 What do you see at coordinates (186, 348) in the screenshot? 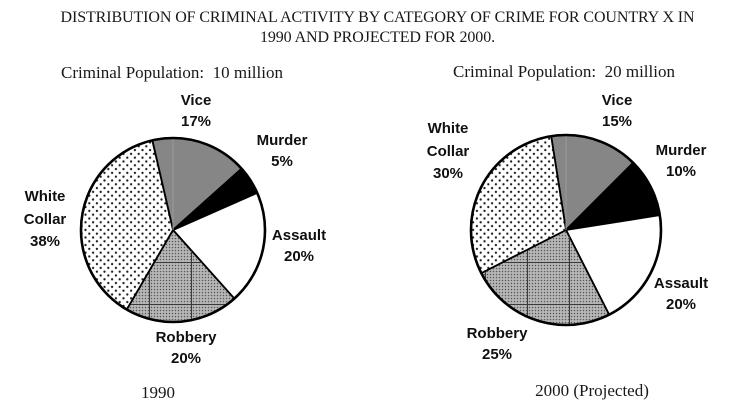
I see `label-1990-robbery: Robbery 20%` at bounding box center [186, 348].